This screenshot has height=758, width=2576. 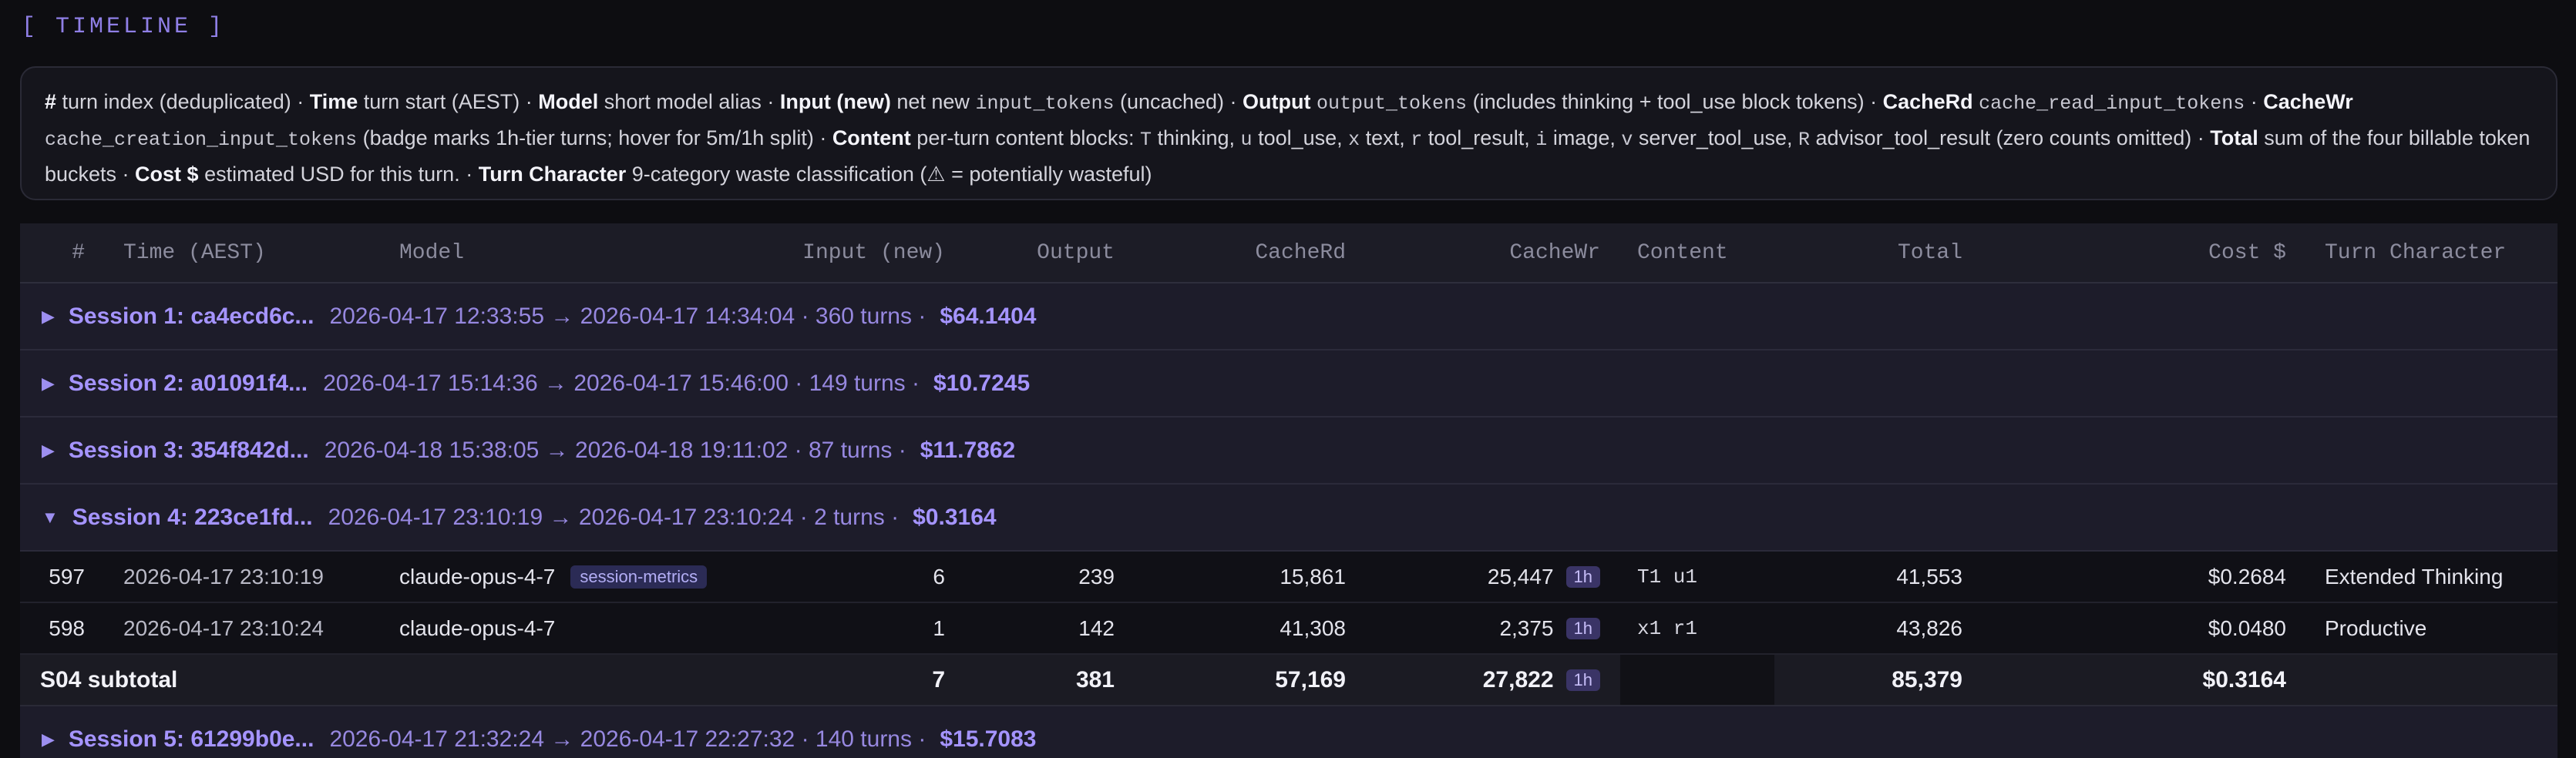 I want to click on col-header-total: Total, so click(x=1929, y=253).